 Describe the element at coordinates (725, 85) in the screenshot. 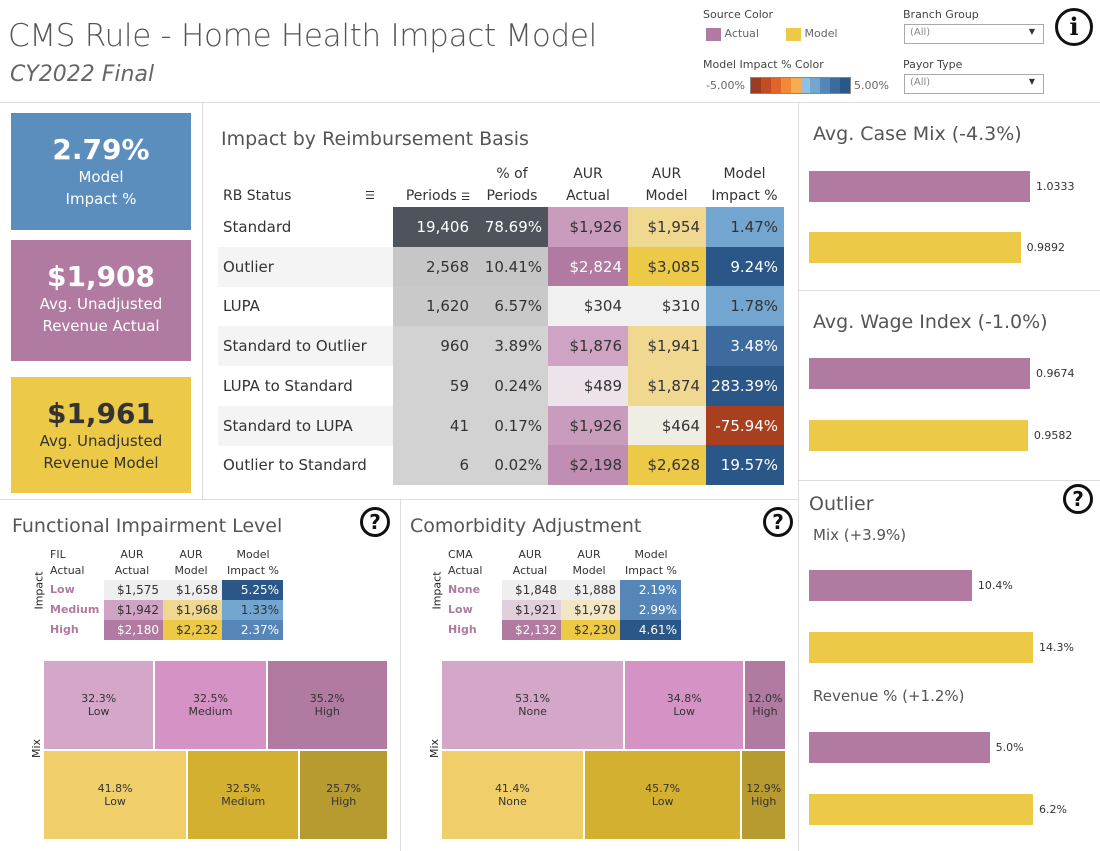

I see `scale-min: -5.00%` at that location.